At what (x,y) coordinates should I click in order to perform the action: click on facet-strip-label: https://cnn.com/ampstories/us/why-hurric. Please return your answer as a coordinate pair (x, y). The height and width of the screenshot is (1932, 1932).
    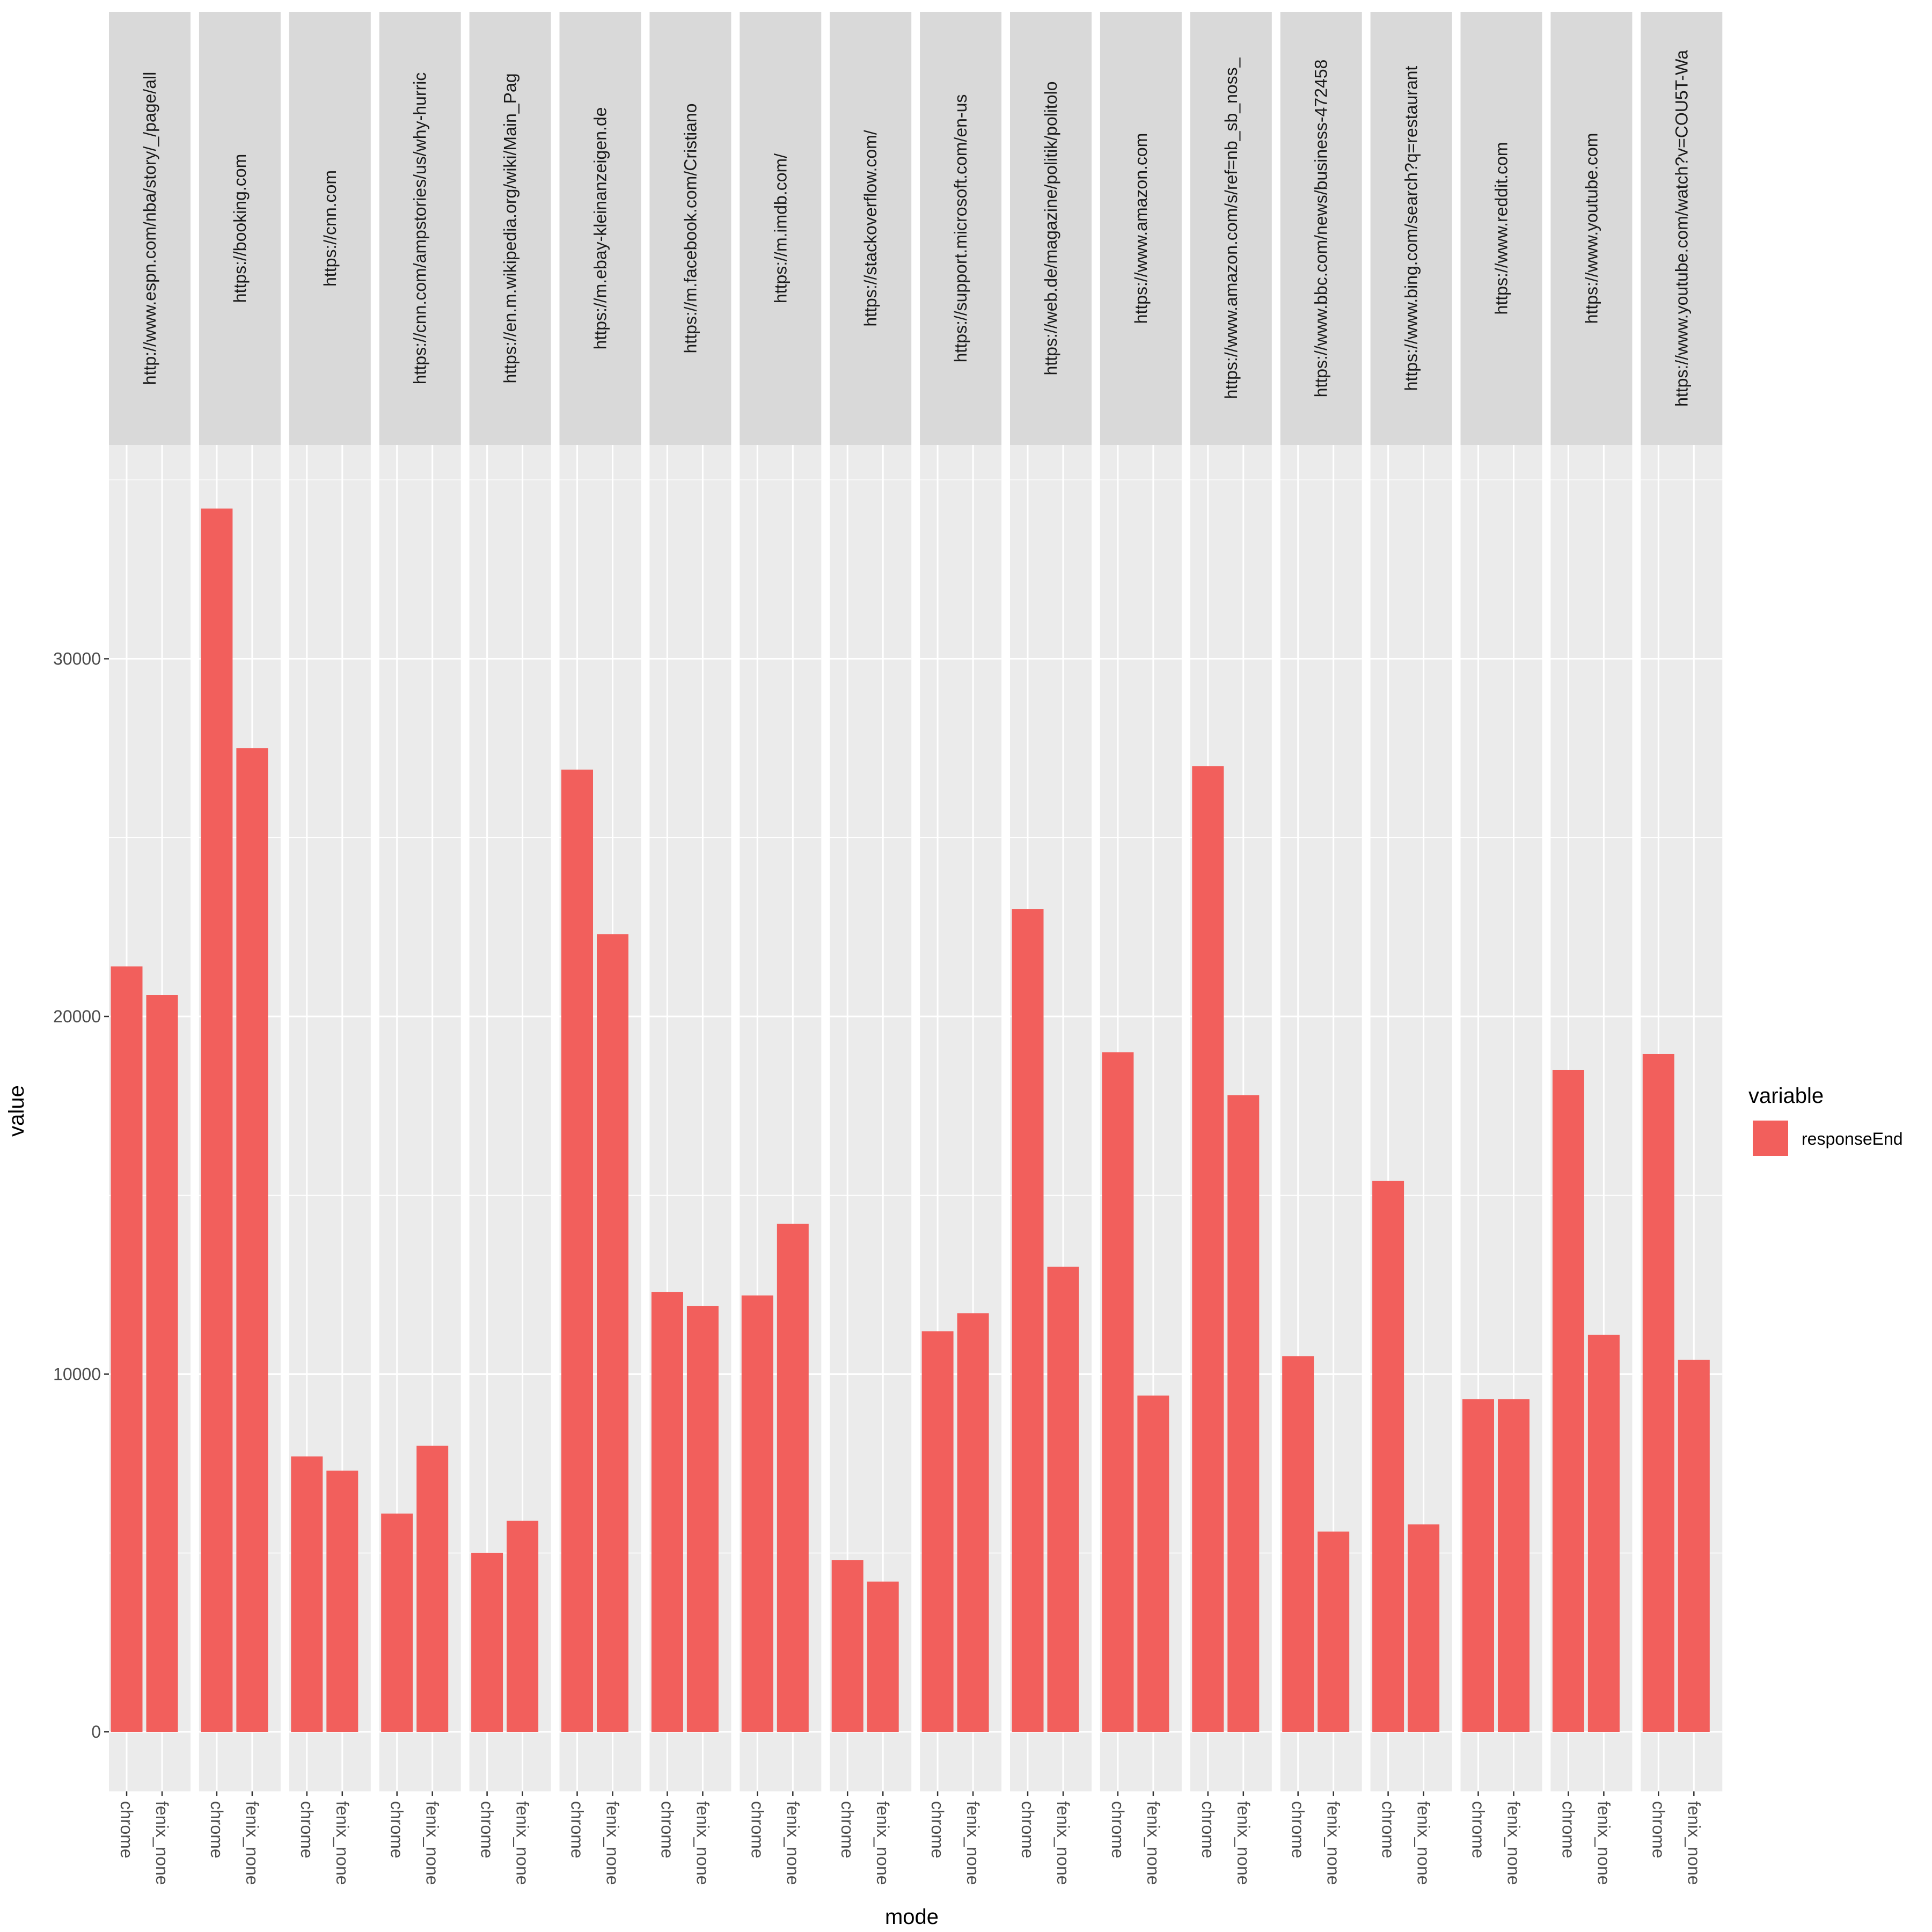
    Looking at the image, I should click on (420, 228).